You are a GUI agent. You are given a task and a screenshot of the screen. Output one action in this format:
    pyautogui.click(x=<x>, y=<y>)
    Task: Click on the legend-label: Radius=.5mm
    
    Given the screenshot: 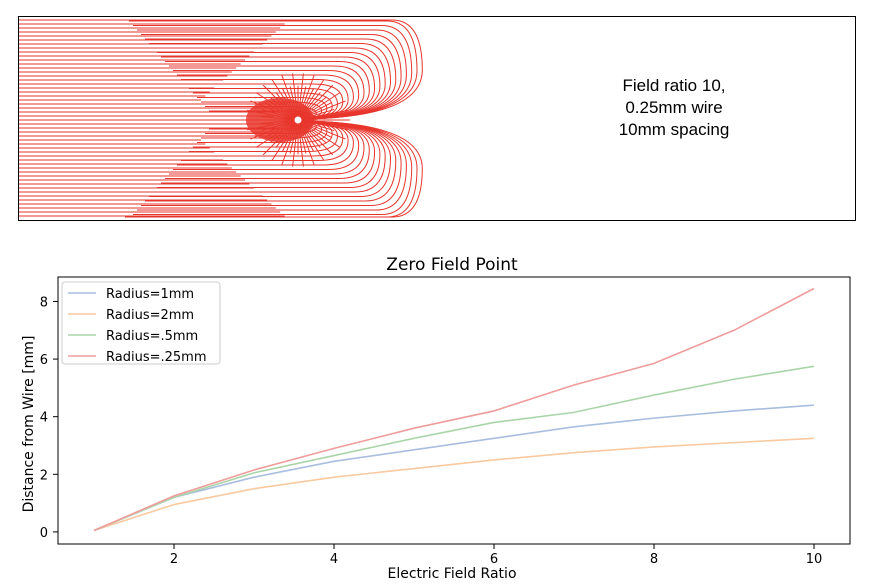 What is the action you would take?
    pyautogui.click(x=152, y=336)
    